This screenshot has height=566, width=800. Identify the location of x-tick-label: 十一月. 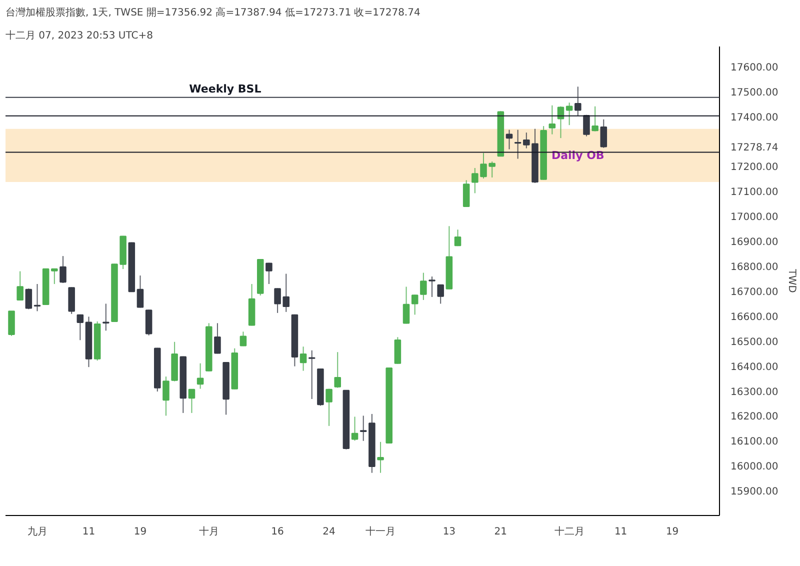
(381, 532).